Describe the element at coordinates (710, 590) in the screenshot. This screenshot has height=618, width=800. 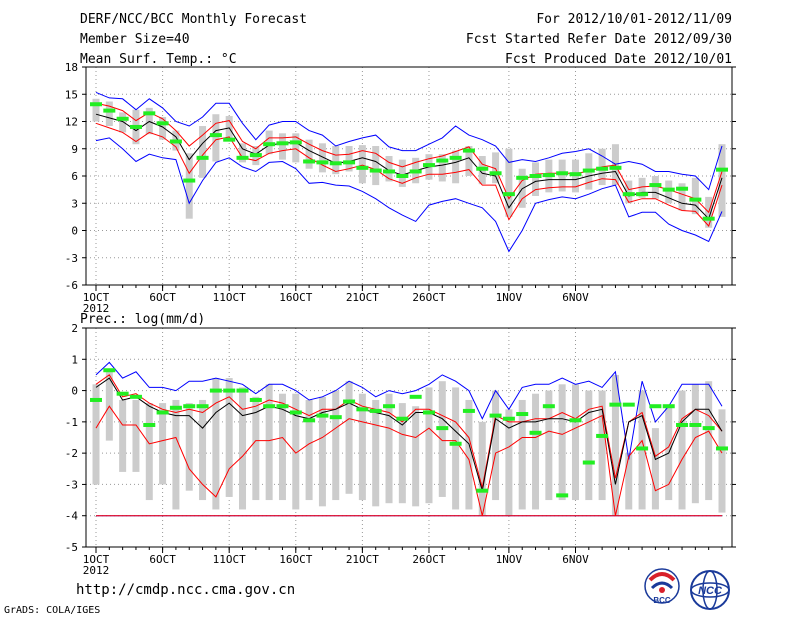
I see `ncc-logo: NCC` at that location.